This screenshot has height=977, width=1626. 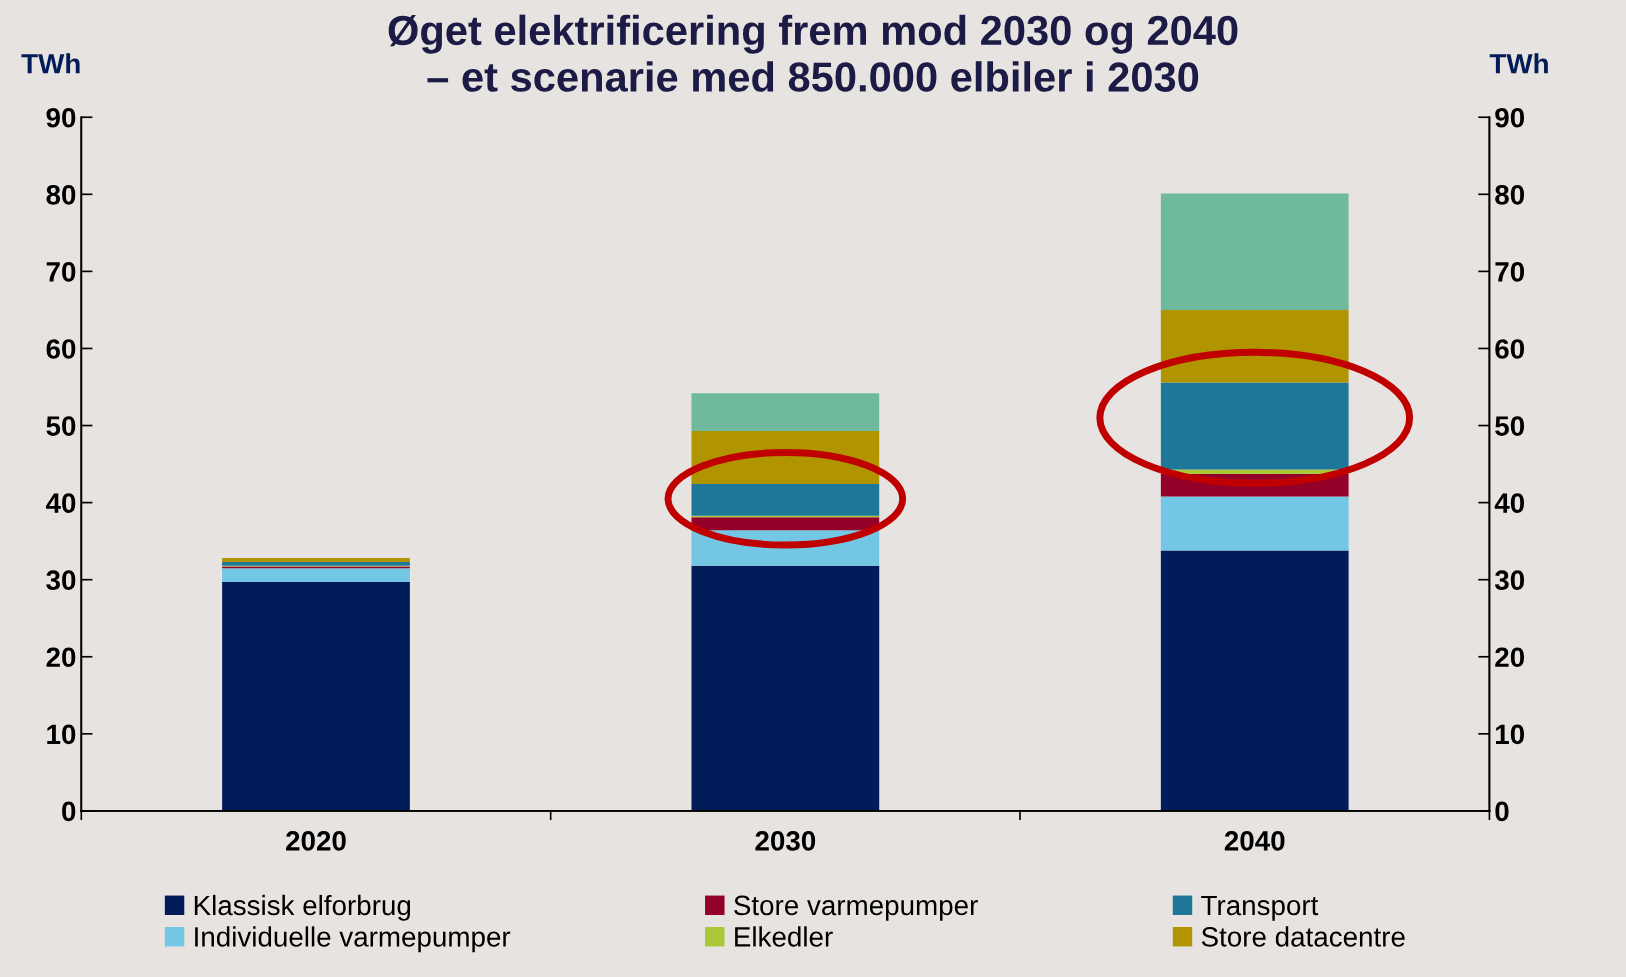 What do you see at coordinates (1254, 841) in the screenshot?
I see `x-tick-label: 2040` at bounding box center [1254, 841].